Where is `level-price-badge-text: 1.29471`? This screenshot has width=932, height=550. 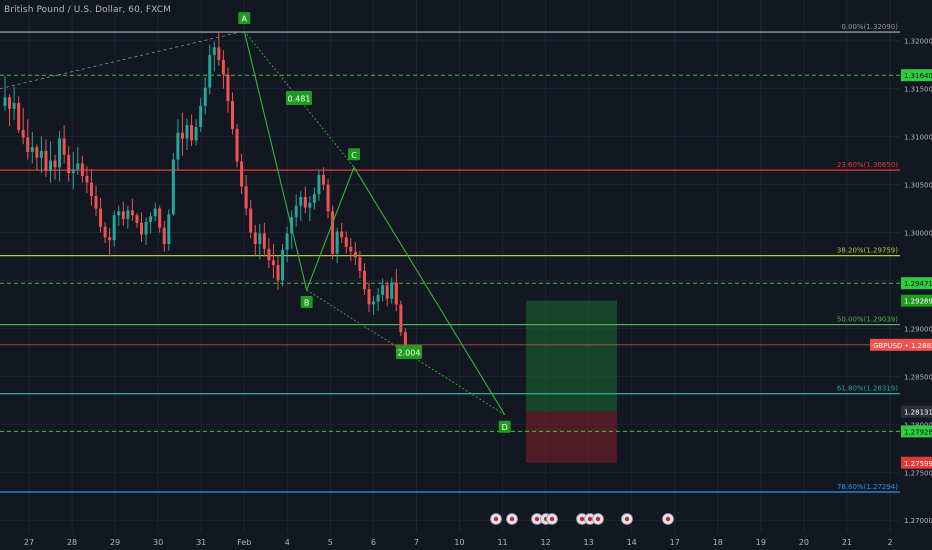
level-price-badge-text: 1.29471 is located at coordinates (918, 284).